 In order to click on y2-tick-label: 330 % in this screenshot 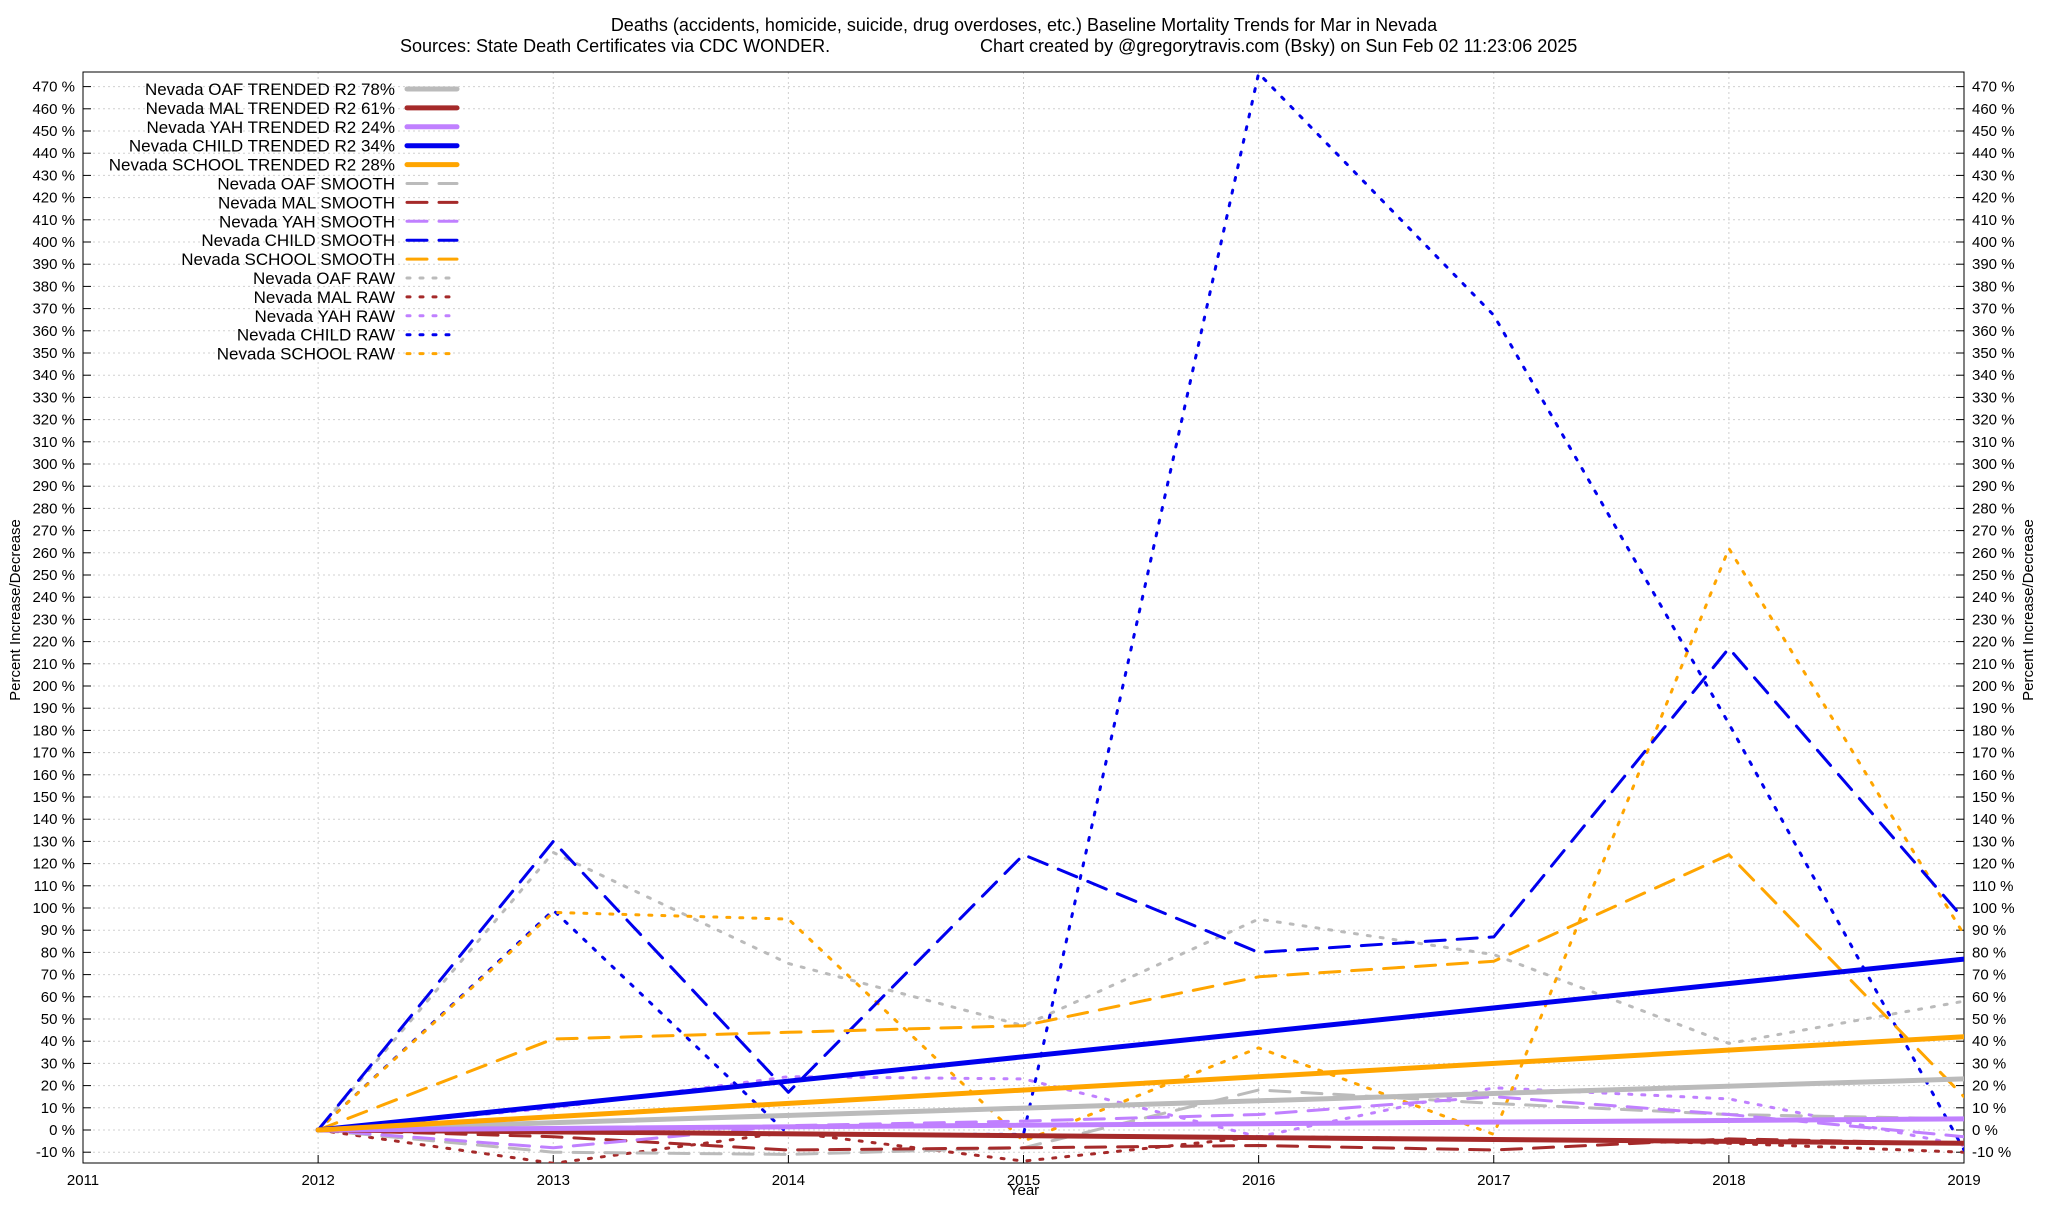, I will do `click(1993, 397)`.